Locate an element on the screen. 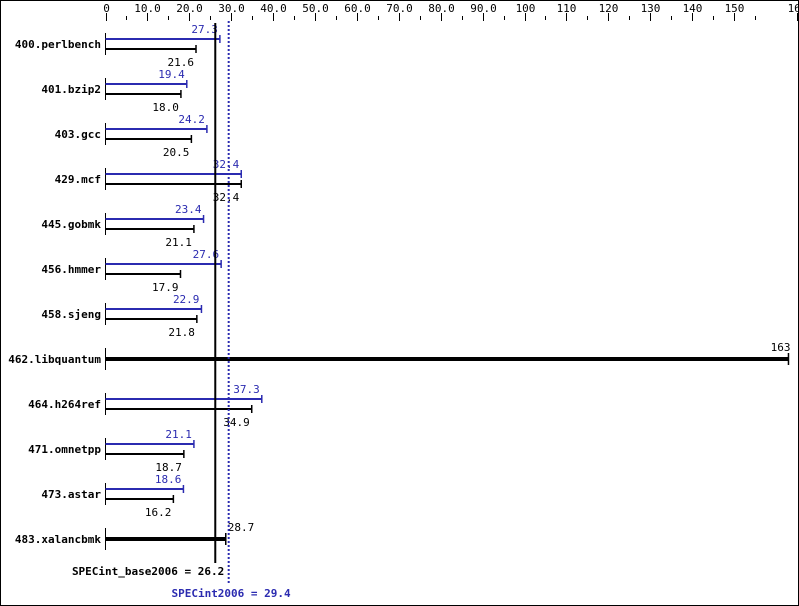 Image resolution: width=799 pixels, height=606 pixels. benchmark-label: 483.xalancbmk is located at coordinates (58, 539).